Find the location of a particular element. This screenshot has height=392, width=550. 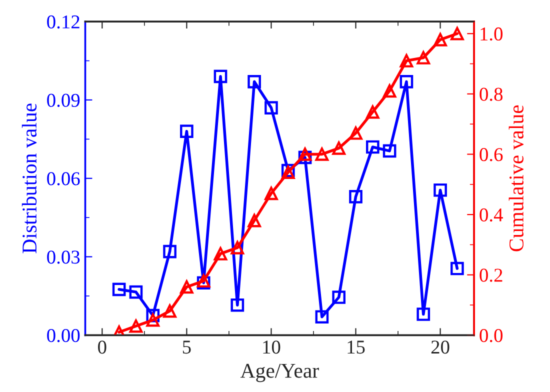

y2-axis-title: Cumulative value is located at coordinates (516, 178).